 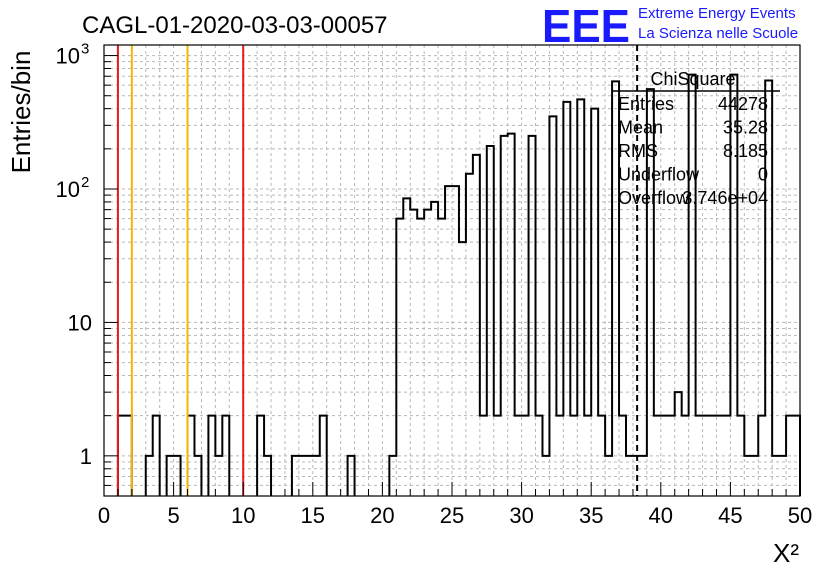 I want to click on stats-label: Underflow, so click(x=659, y=175).